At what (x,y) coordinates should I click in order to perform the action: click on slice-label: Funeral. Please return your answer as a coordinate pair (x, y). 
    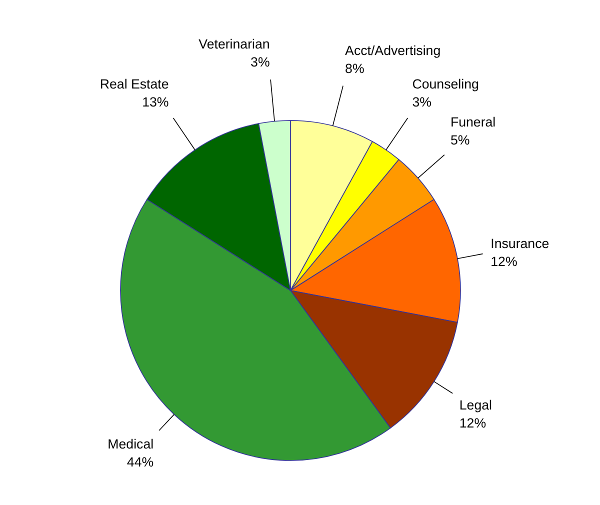
    Looking at the image, I should click on (473, 122).